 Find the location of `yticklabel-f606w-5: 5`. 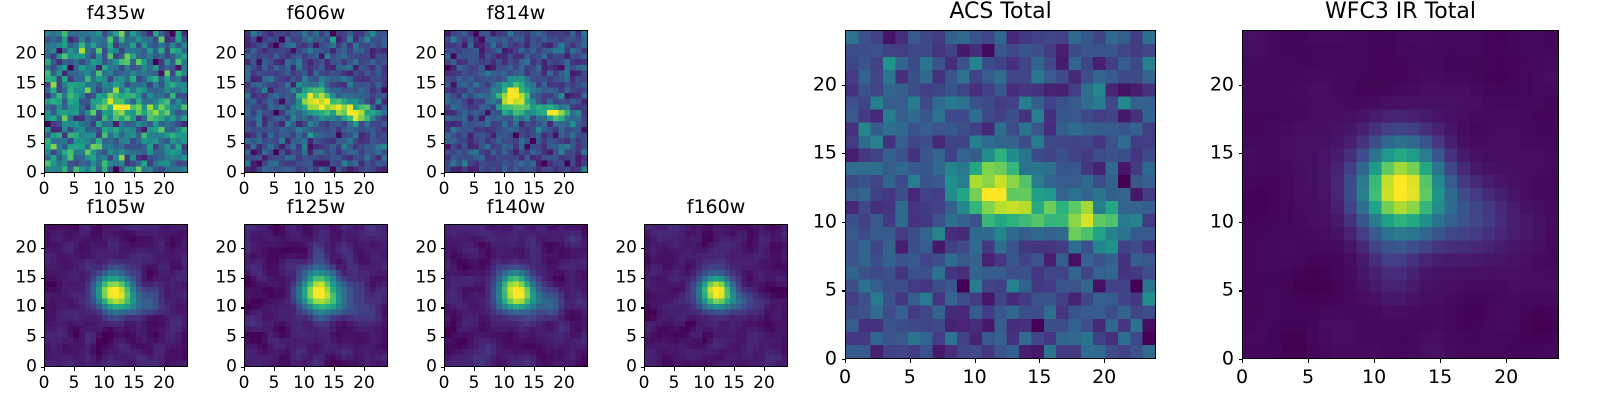

yticklabel-f606w-5: 5 is located at coordinates (231, 142).